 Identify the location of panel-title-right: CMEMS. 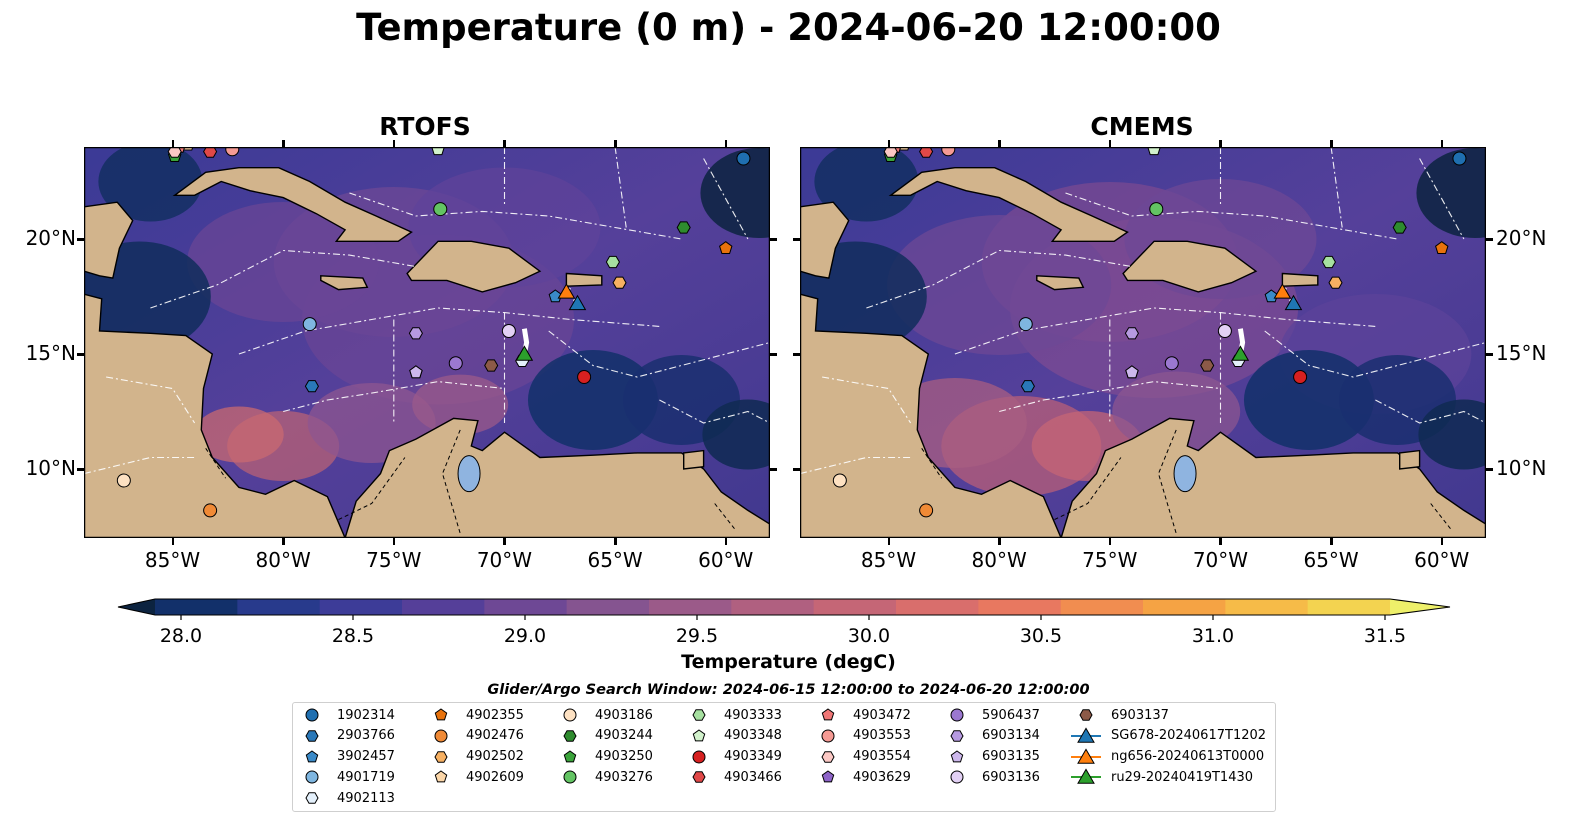
(1142, 126).